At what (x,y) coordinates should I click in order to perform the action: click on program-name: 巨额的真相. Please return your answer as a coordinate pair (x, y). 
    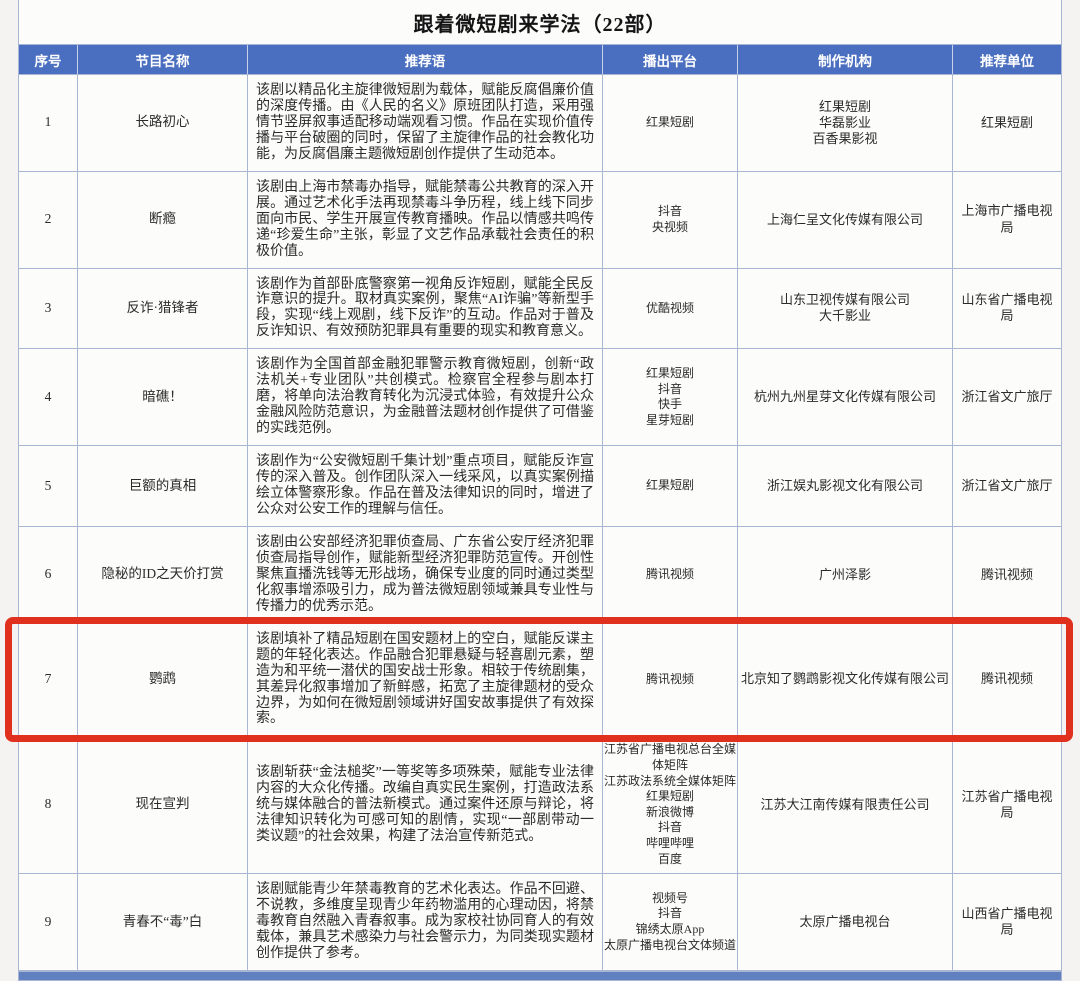
    Looking at the image, I should click on (162, 486).